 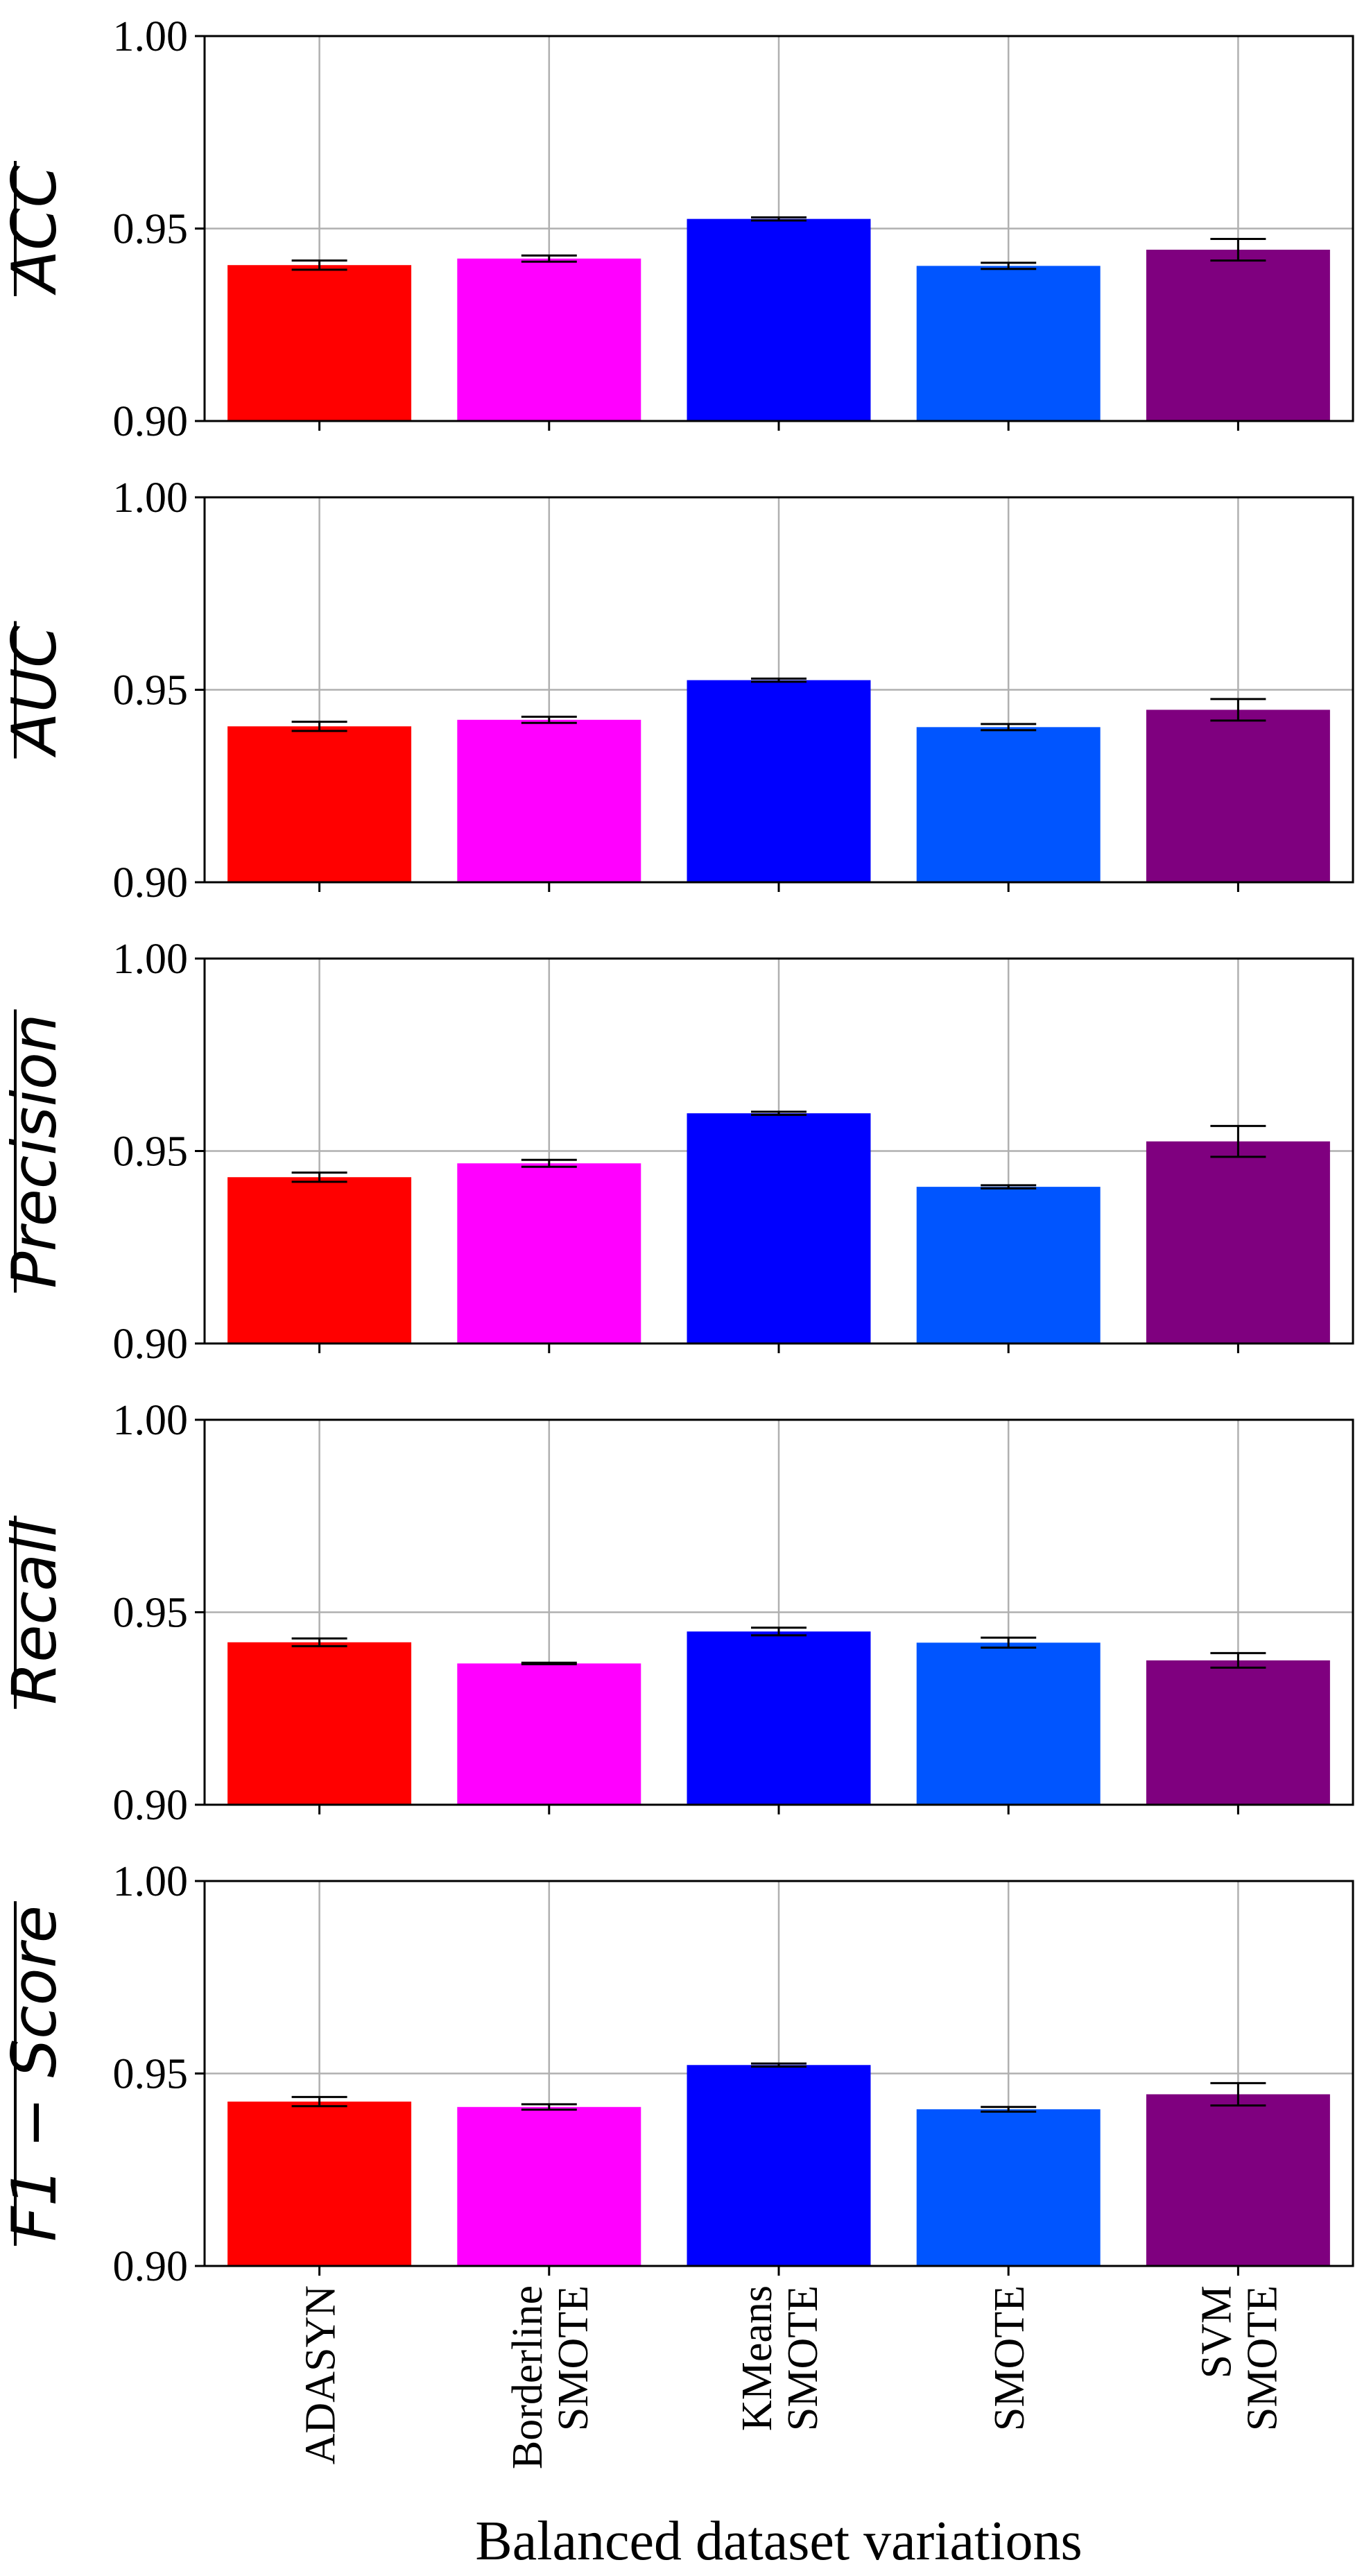 What do you see at coordinates (1216, 2331) in the screenshot?
I see `x-category-label: SVM` at bounding box center [1216, 2331].